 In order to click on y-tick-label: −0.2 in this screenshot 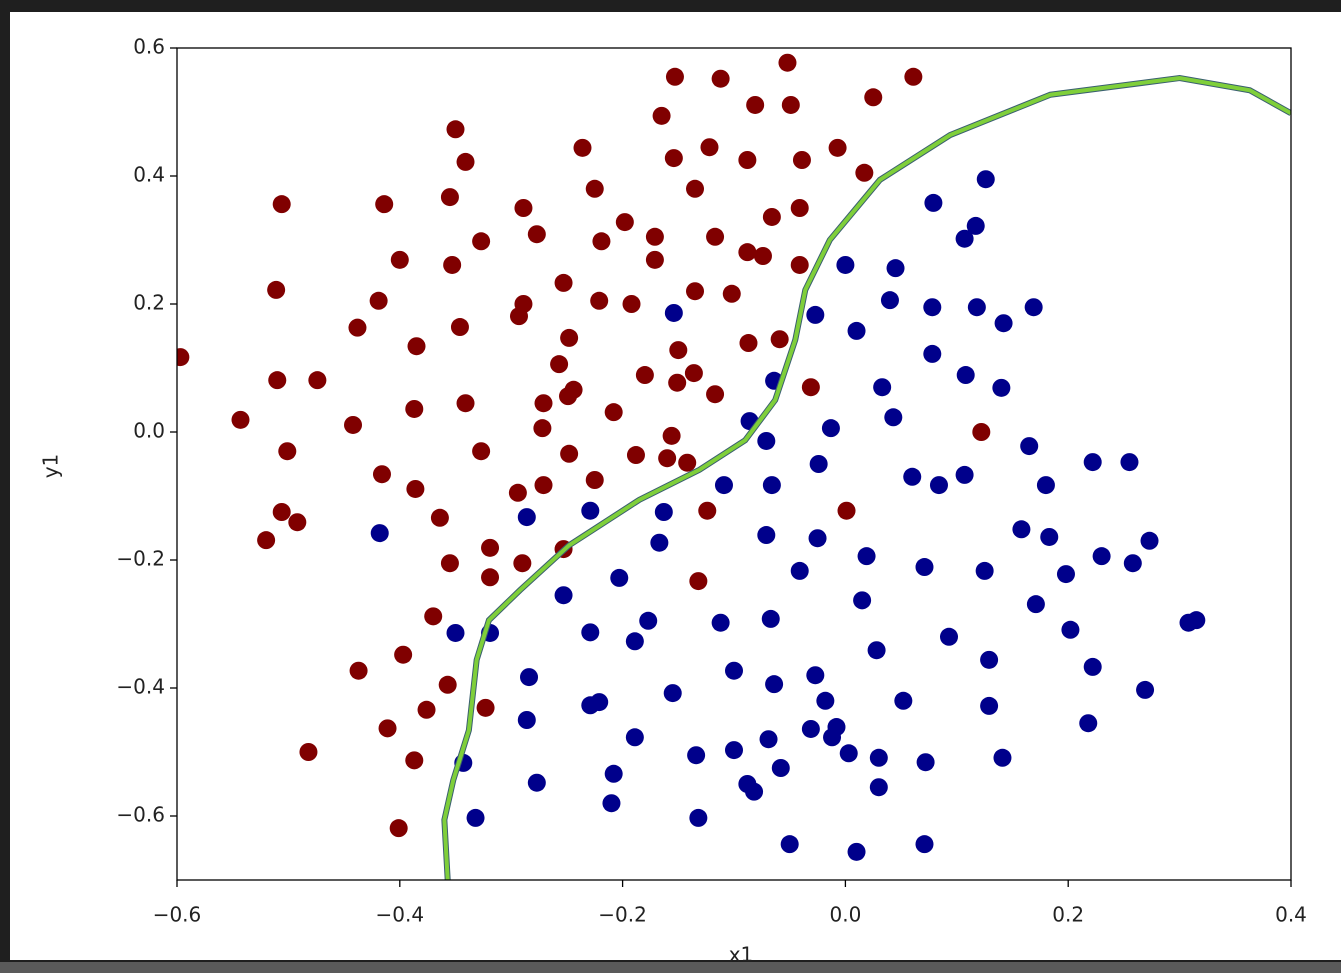, I will do `click(140, 559)`.